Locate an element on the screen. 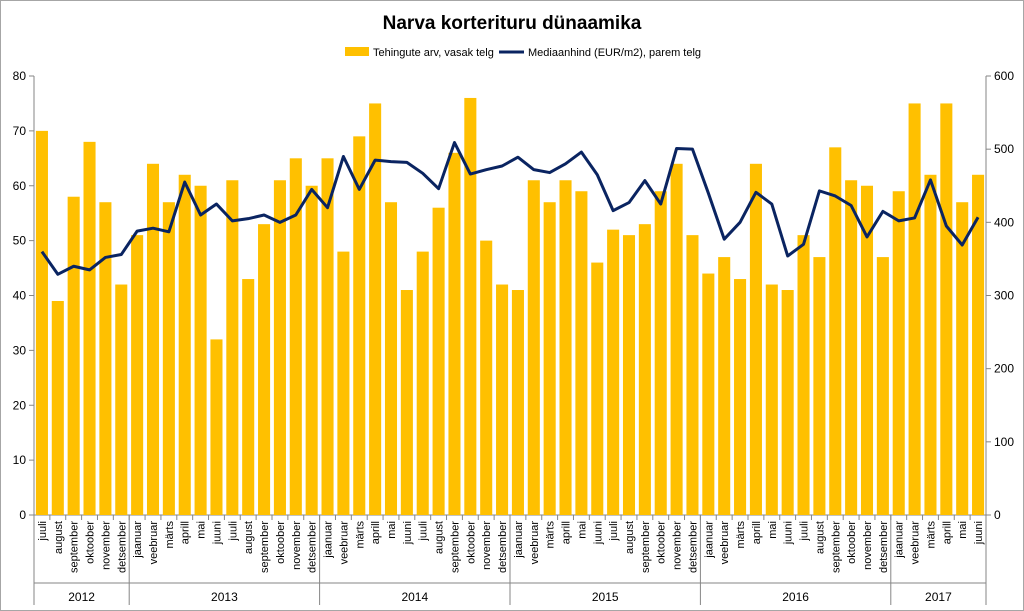 This screenshot has width=1024, height=611. left-tick-label: 40 is located at coordinates (20, 296).